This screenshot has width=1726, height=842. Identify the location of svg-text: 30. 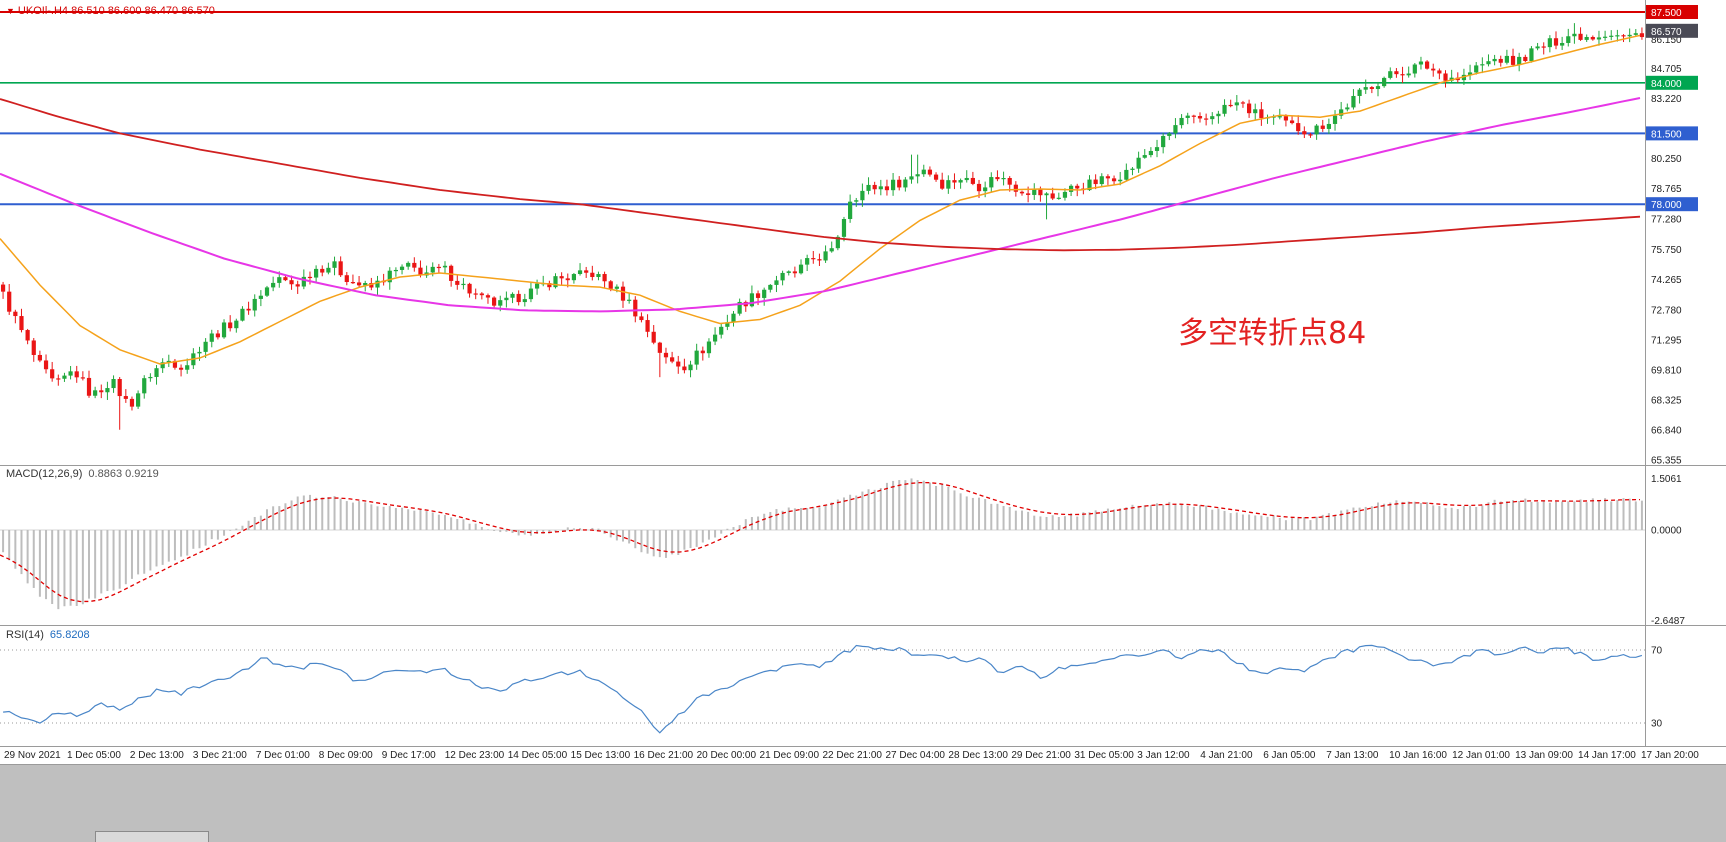
(1657, 724).